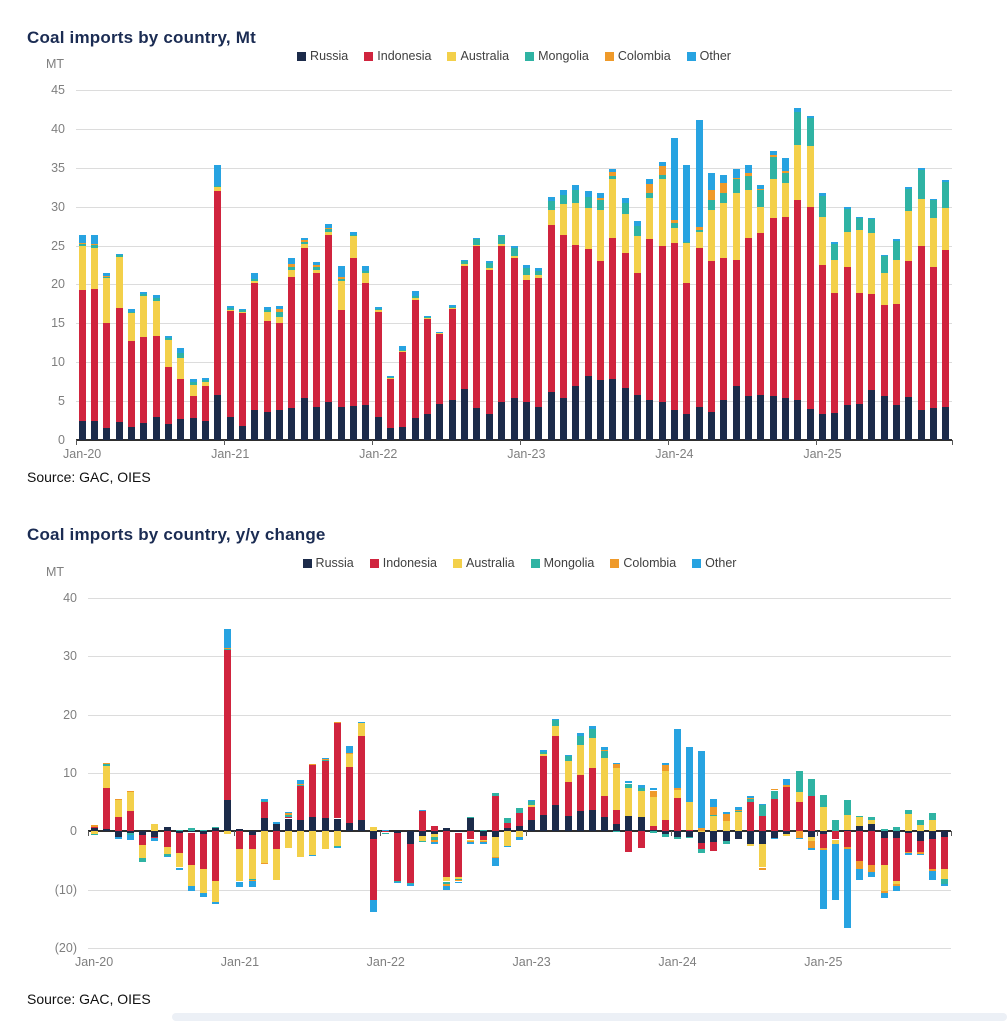 This screenshot has width=1007, height=1022. What do you see at coordinates (329, 56) in the screenshot?
I see `legend-label: Russia` at bounding box center [329, 56].